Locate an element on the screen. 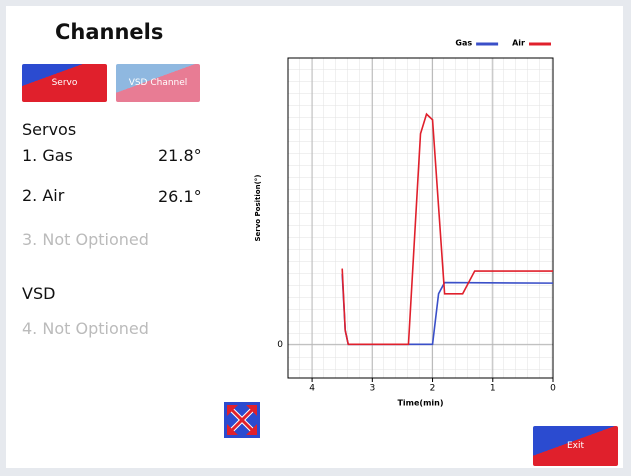 Image resolution: width=631 pixels, height=476 pixels. servos-heading: Servos is located at coordinates (49, 129).